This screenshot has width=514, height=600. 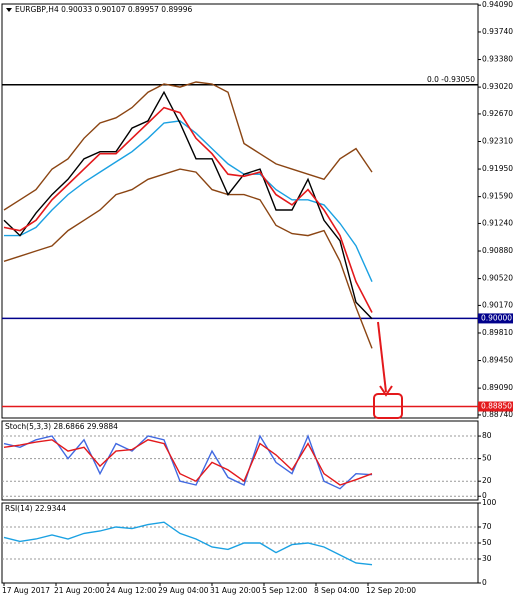 I want to click on y-tick-label: 0.94090, so click(x=497, y=4).